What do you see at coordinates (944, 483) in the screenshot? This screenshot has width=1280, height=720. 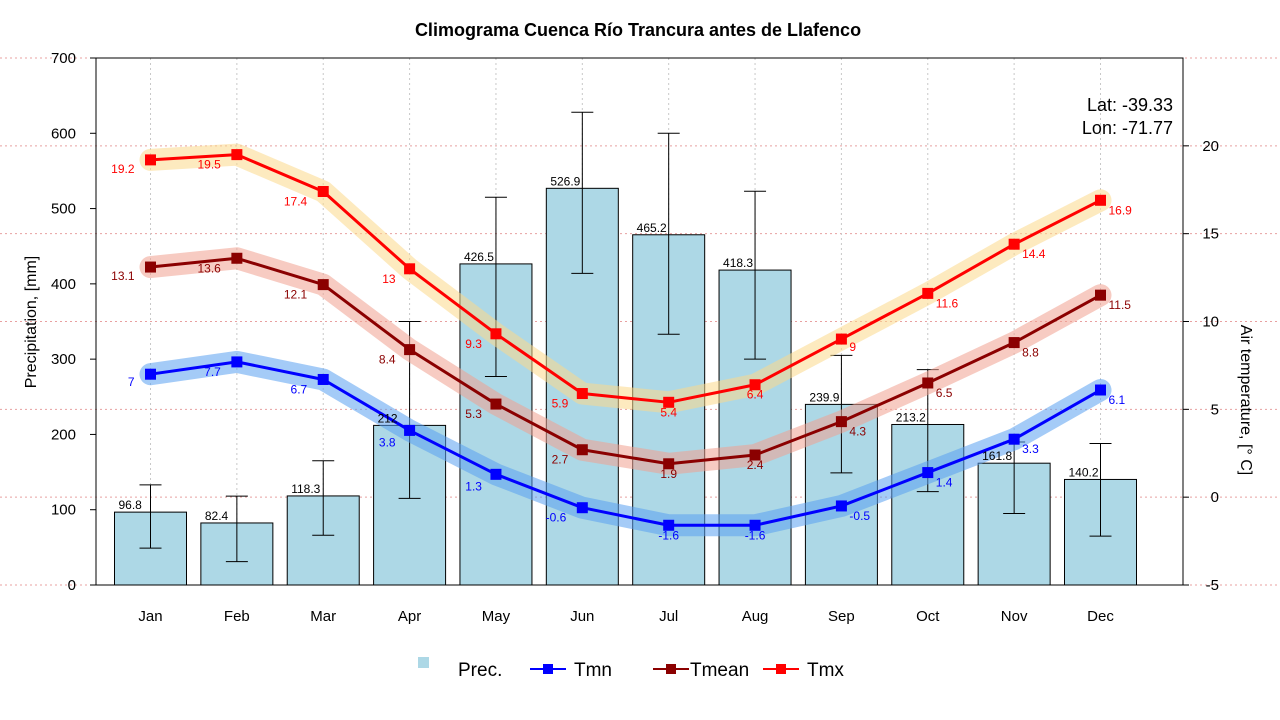 I see `tmn-value-label: 1.4` at bounding box center [944, 483].